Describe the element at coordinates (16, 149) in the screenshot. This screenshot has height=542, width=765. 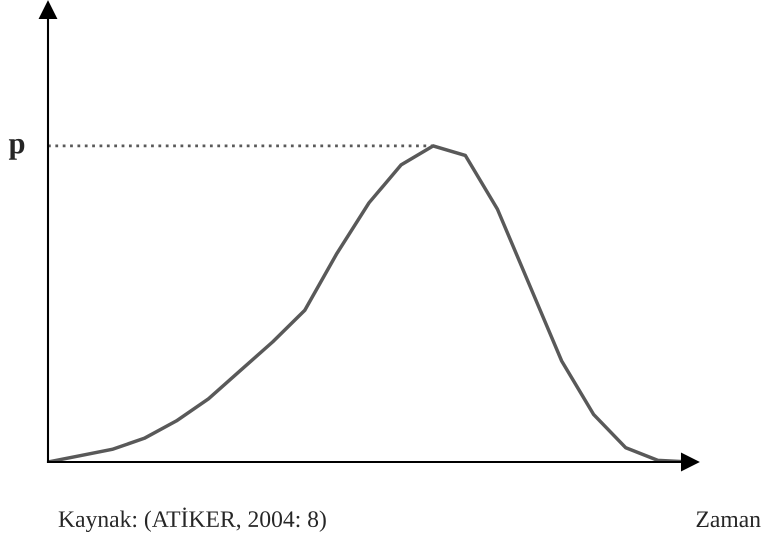
I see `ref-line-label: p` at that location.